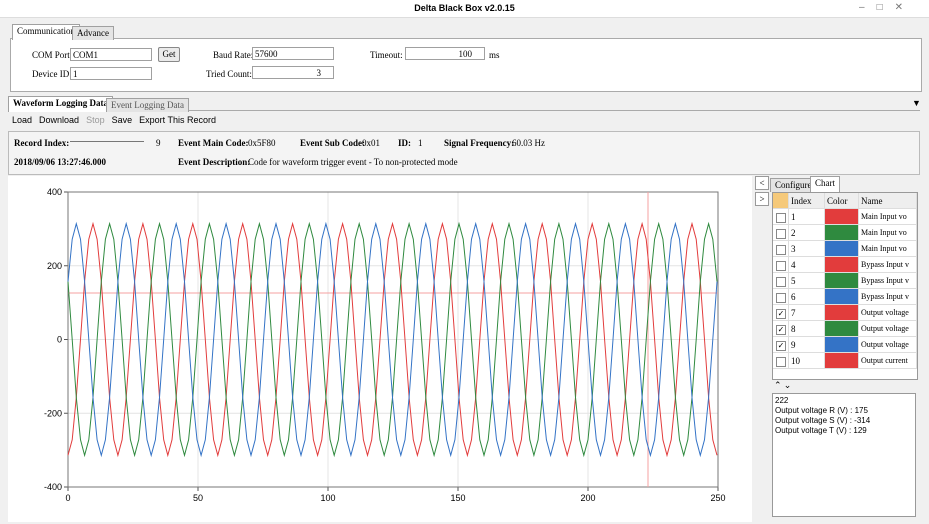 This screenshot has height=524, width=929. I want to click on value: 9, so click(158, 143).